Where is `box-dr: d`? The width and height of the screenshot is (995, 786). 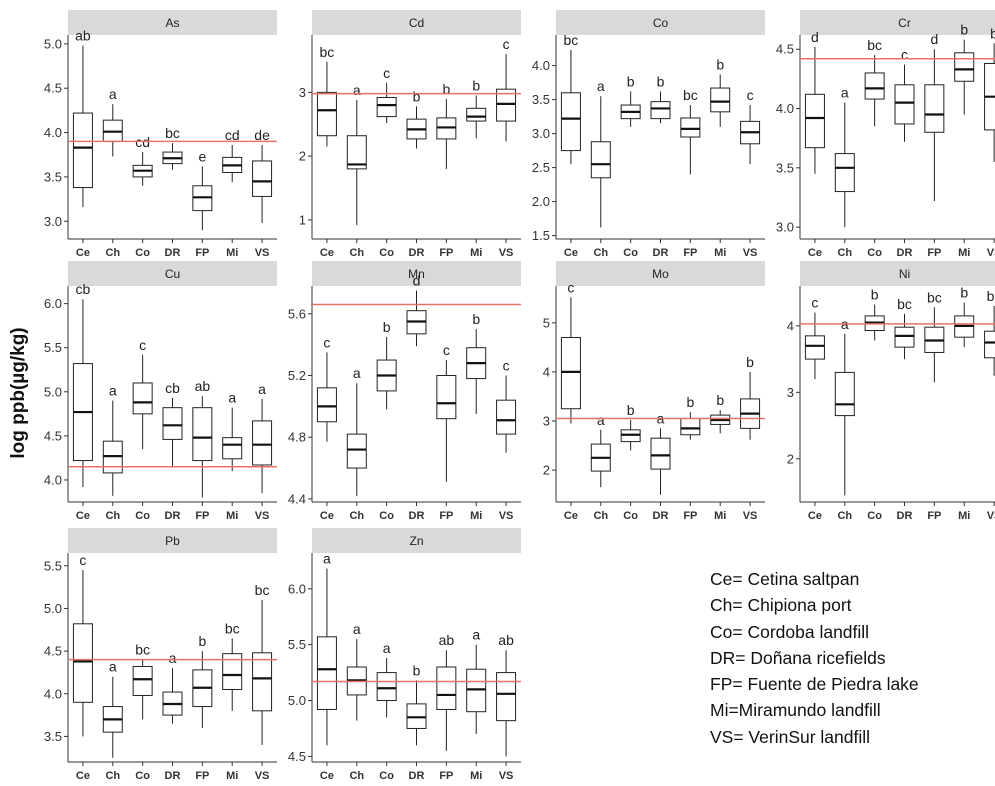 box-dr: d is located at coordinates (416, 310).